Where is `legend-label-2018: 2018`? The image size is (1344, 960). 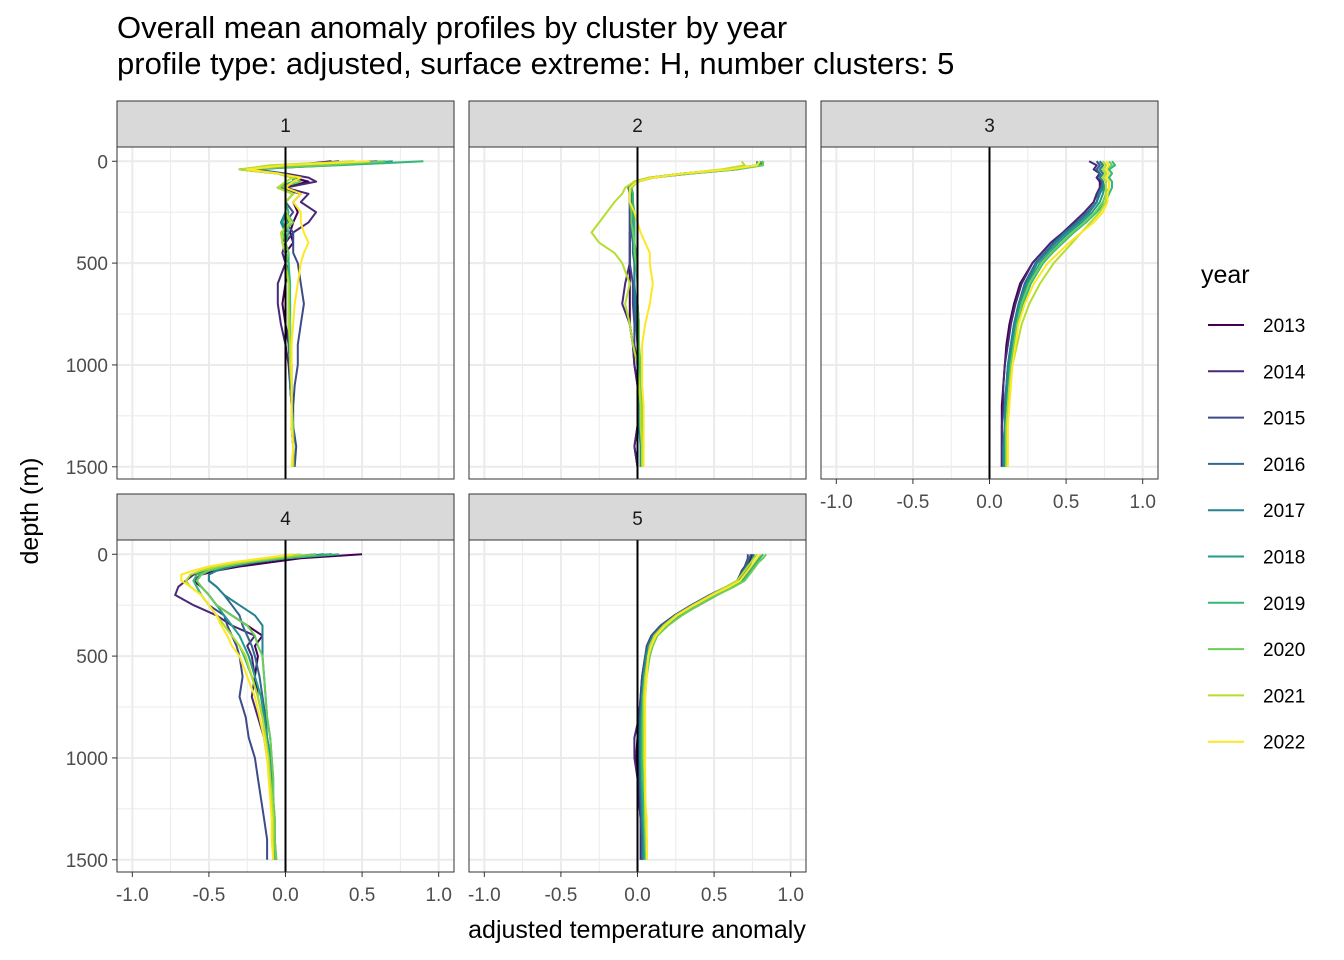
legend-label-2018: 2018 is located at coordinates (1284, 558).